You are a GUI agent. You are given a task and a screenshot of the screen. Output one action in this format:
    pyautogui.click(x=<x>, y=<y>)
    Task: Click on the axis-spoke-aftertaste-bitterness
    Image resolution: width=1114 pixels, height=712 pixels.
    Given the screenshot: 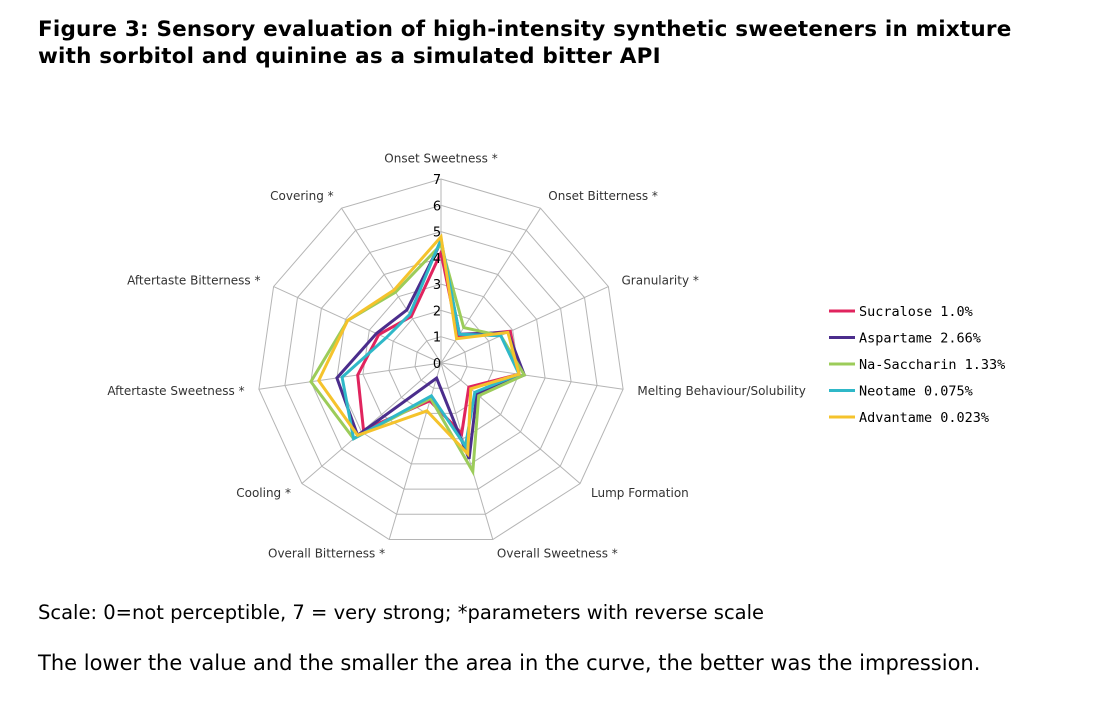 What is the action you would take?
    pyautogui.click(x=357, y=325)
    